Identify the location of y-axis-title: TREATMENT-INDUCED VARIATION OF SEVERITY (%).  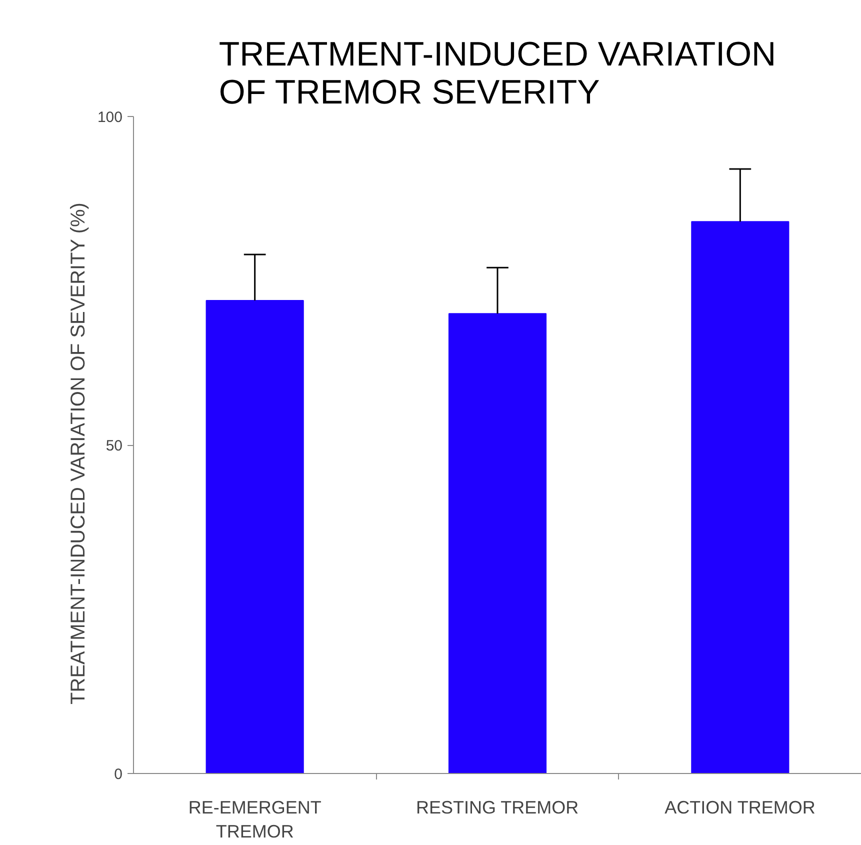
(78, 453).